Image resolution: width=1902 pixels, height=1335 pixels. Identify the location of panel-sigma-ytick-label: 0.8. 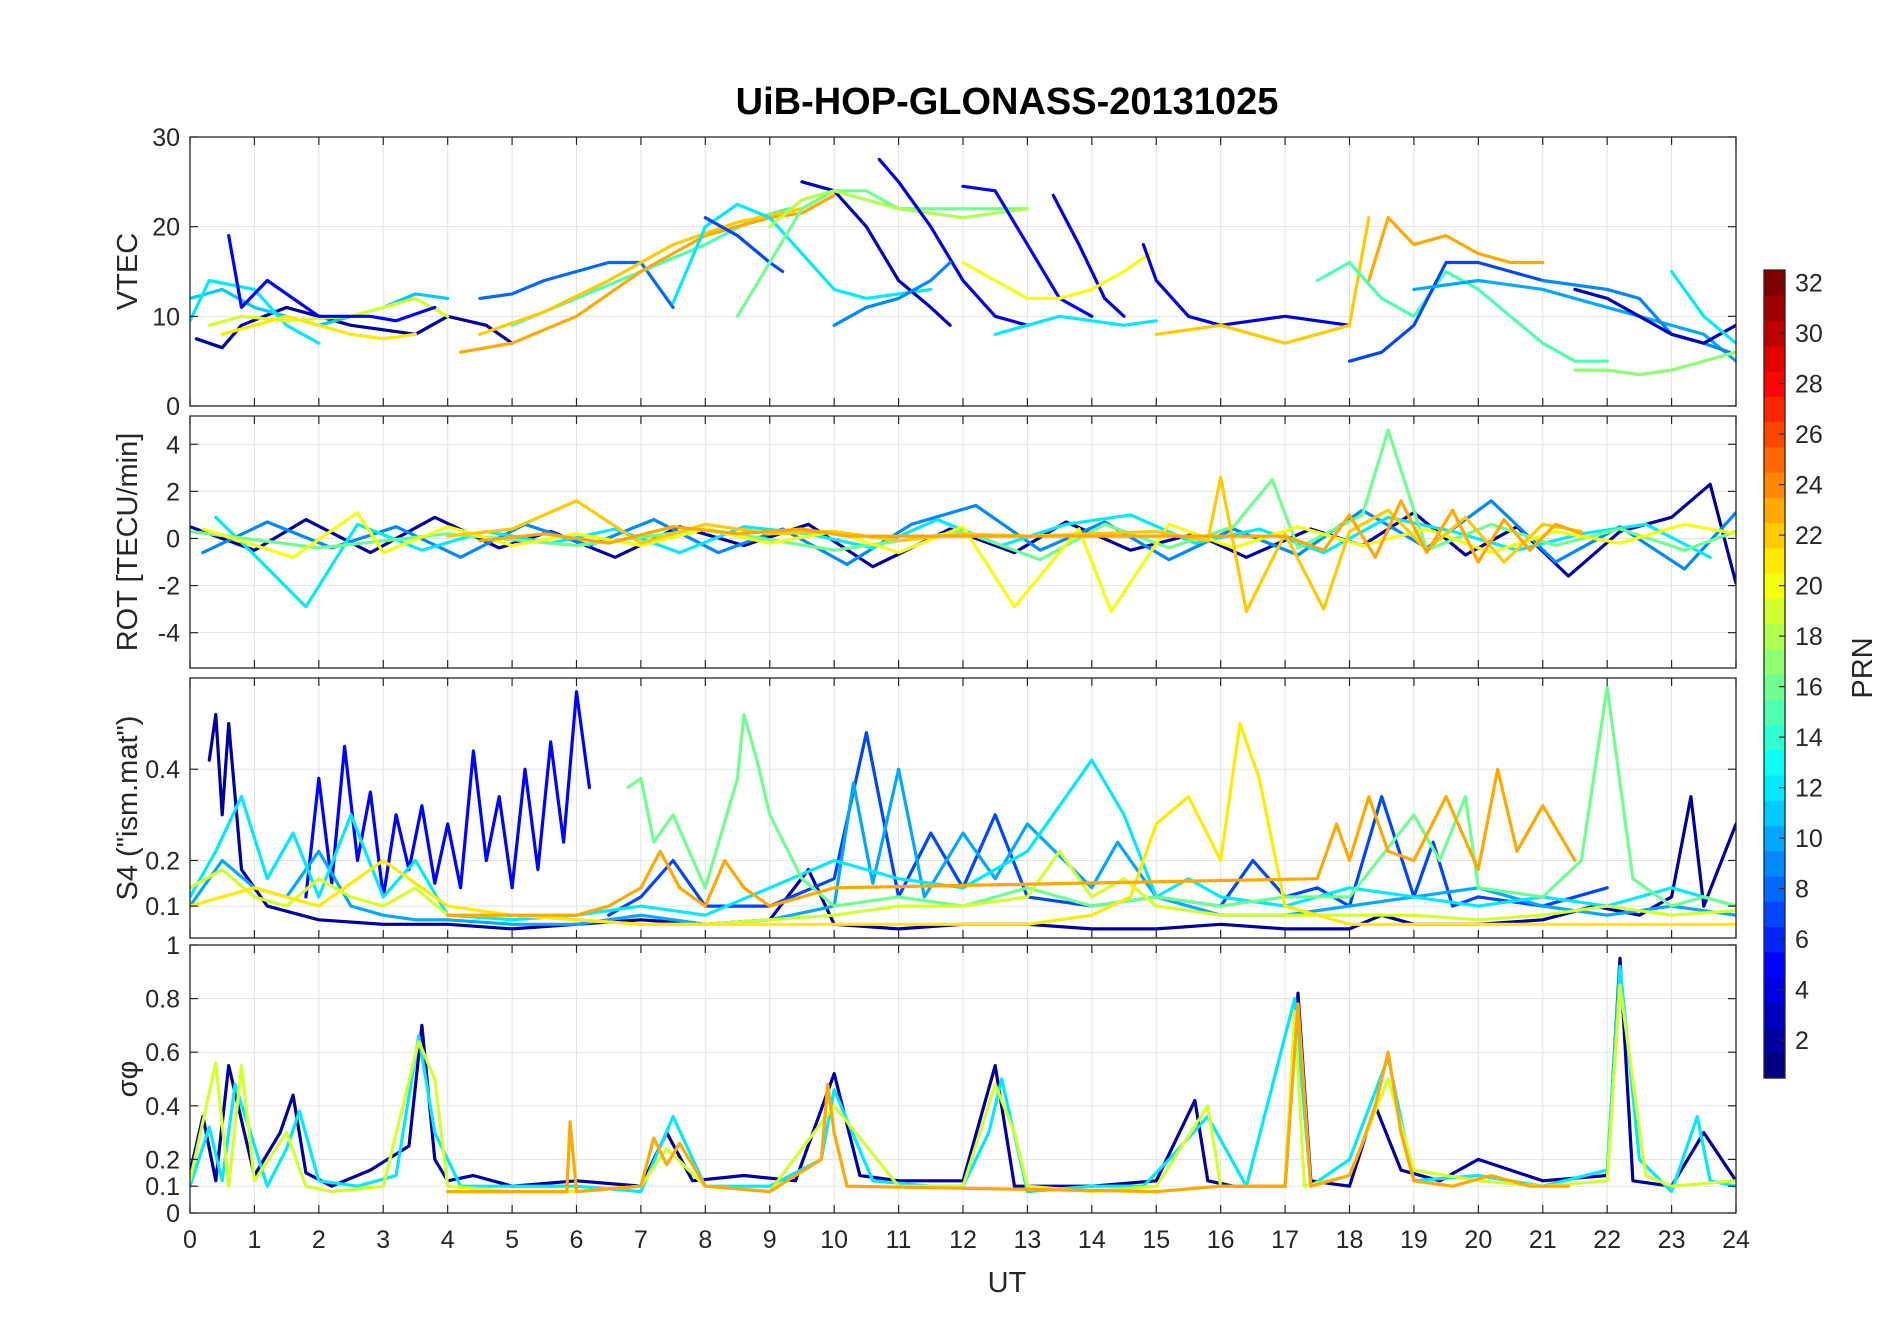
(162, 1000).